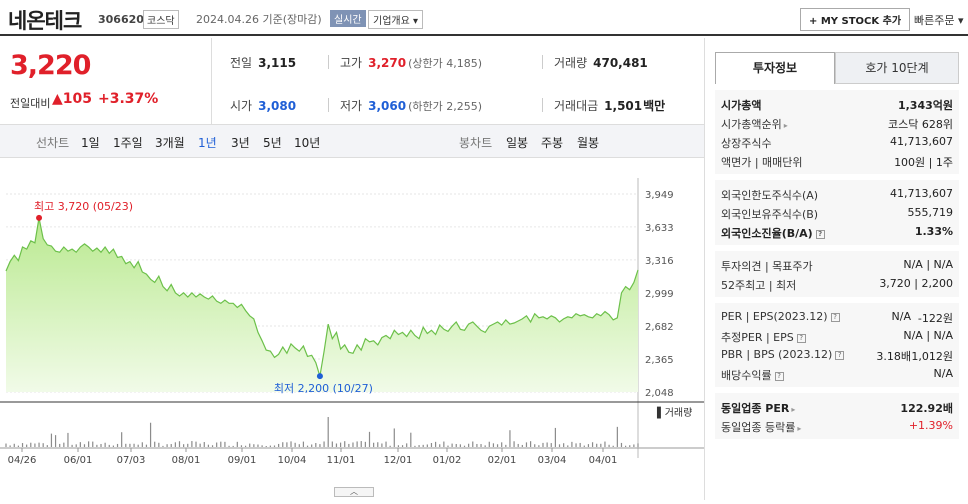 Image resolution: width=968 pixels, height=504 pixels. What do you see at coordinates (897, 68) in the screenshot?
I see `tab-orderbook: 호가 10단계` at bounding box center [897, 68].